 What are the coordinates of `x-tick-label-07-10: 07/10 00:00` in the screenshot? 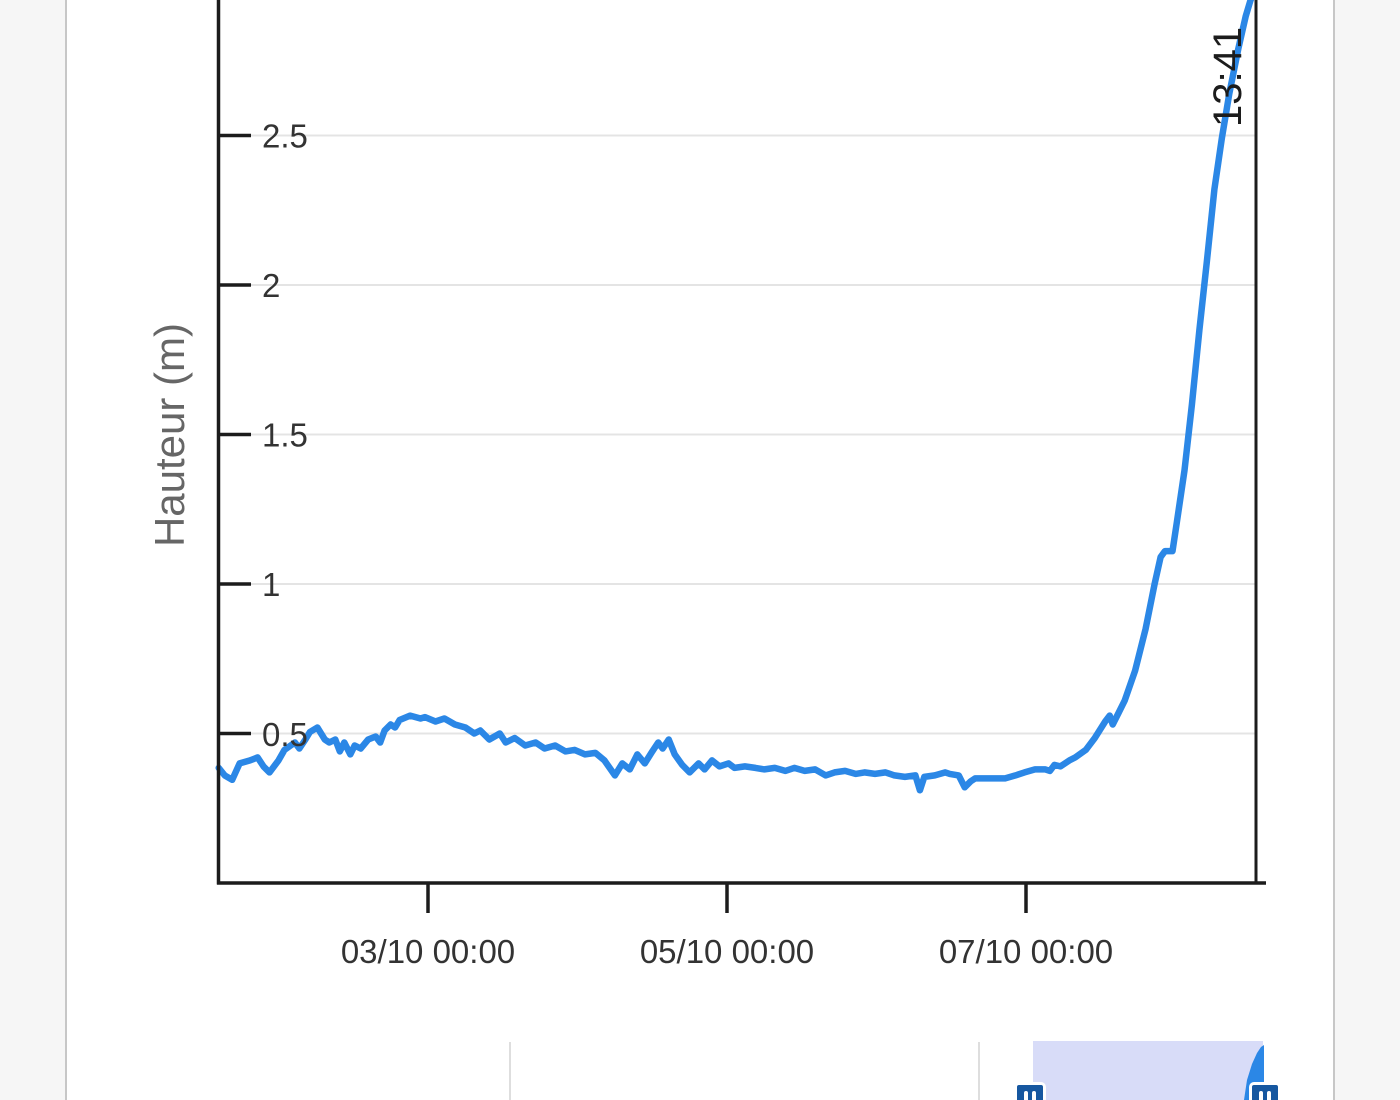 It's located at (1026, 951).